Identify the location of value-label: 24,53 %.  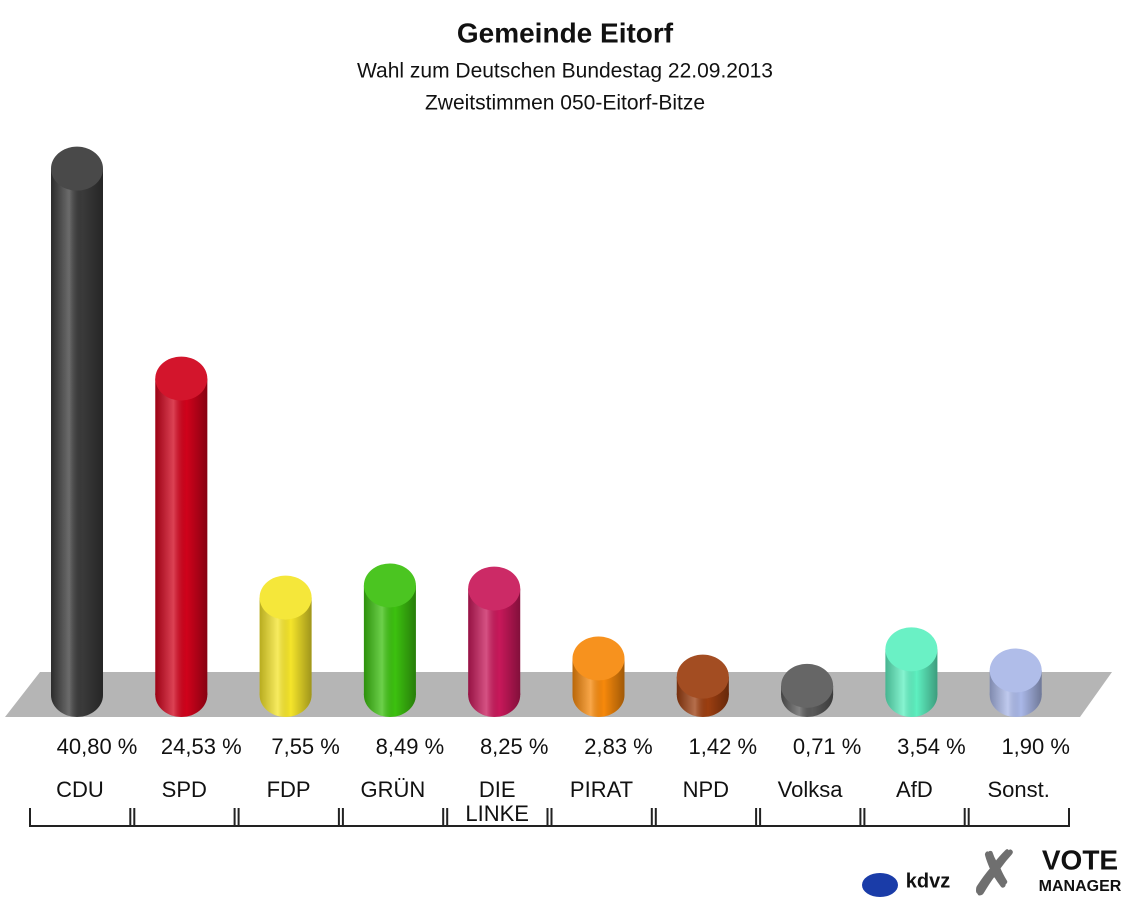
(201, 746).